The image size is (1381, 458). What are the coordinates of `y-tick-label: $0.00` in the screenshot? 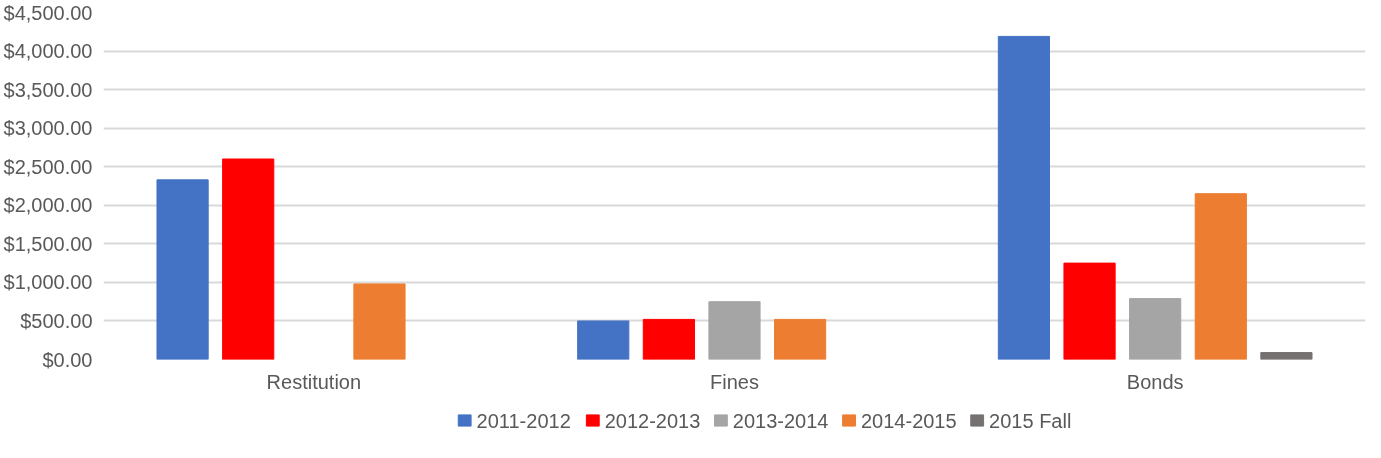 It's located at (67, 359).